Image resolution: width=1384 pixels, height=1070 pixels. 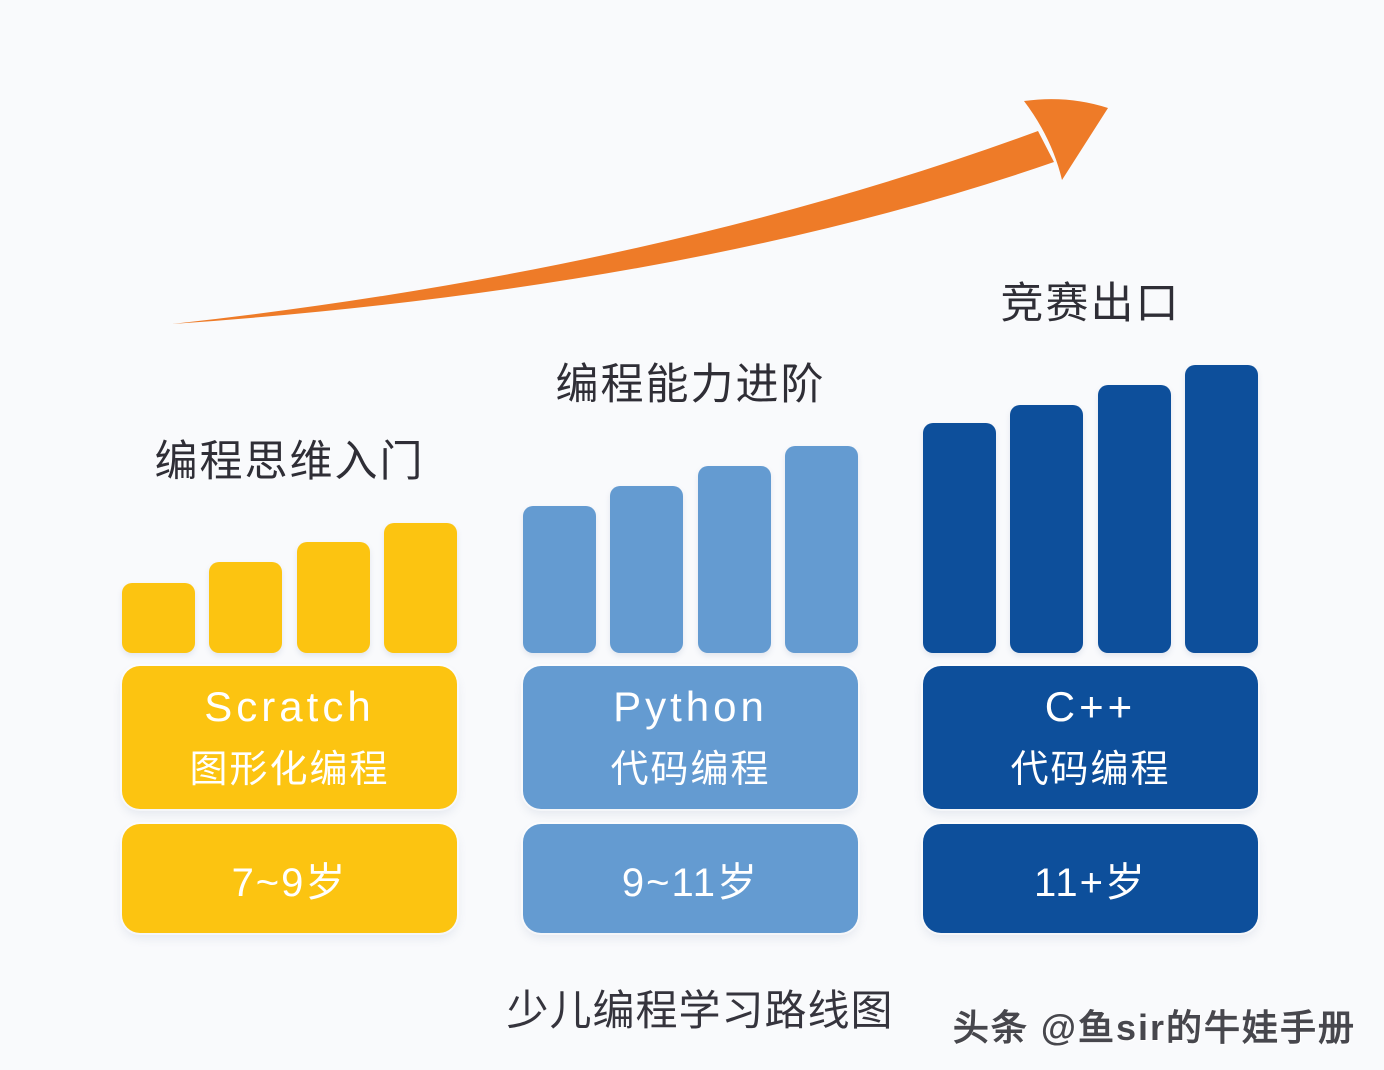 I want to click on stage-title: 编程能力进阶, so click(x=690, y=385).